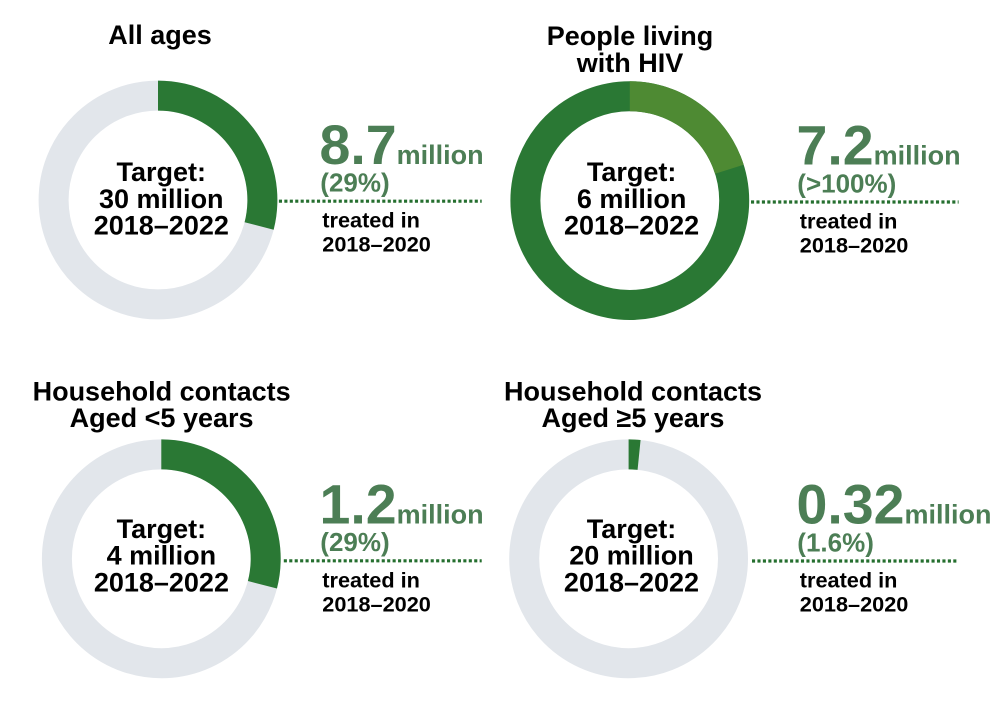 The width and height of the screenshot is (1000, 701). Describe the element at coordinates (846, 183) in the screenshot. I see `svg-text: (>100%)` at that location.